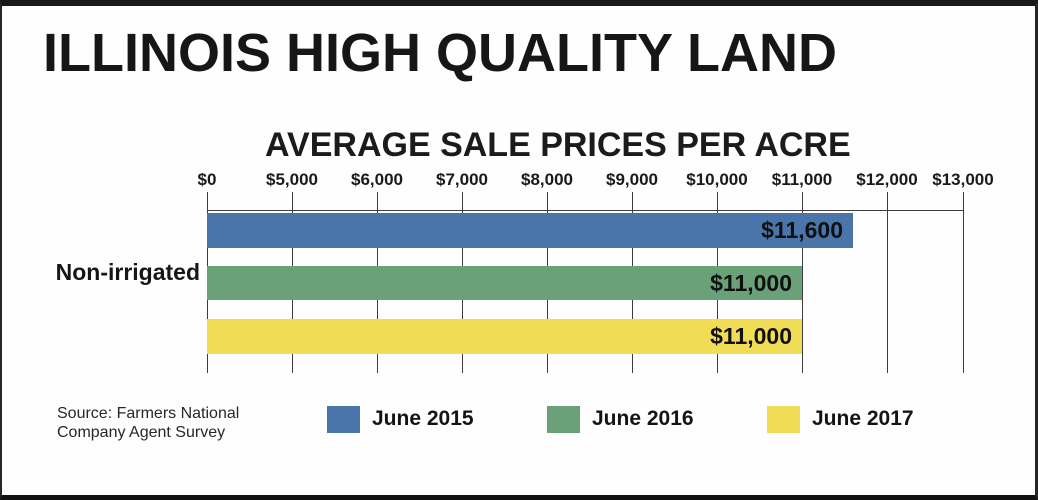  Describe the element at coordinates (887, 179) in the screenshot. I see `axis-tick-label: $12,000` at that location.